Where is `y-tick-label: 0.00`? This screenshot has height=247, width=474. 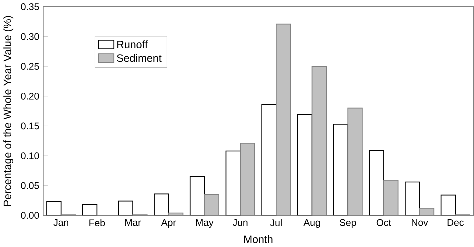 y-tick-label: 0.00 is located at coordinates (30, 216).